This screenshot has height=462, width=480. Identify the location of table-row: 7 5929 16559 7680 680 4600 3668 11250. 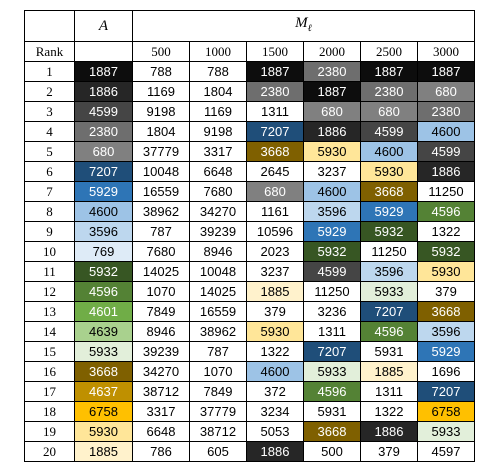
(249, 191).